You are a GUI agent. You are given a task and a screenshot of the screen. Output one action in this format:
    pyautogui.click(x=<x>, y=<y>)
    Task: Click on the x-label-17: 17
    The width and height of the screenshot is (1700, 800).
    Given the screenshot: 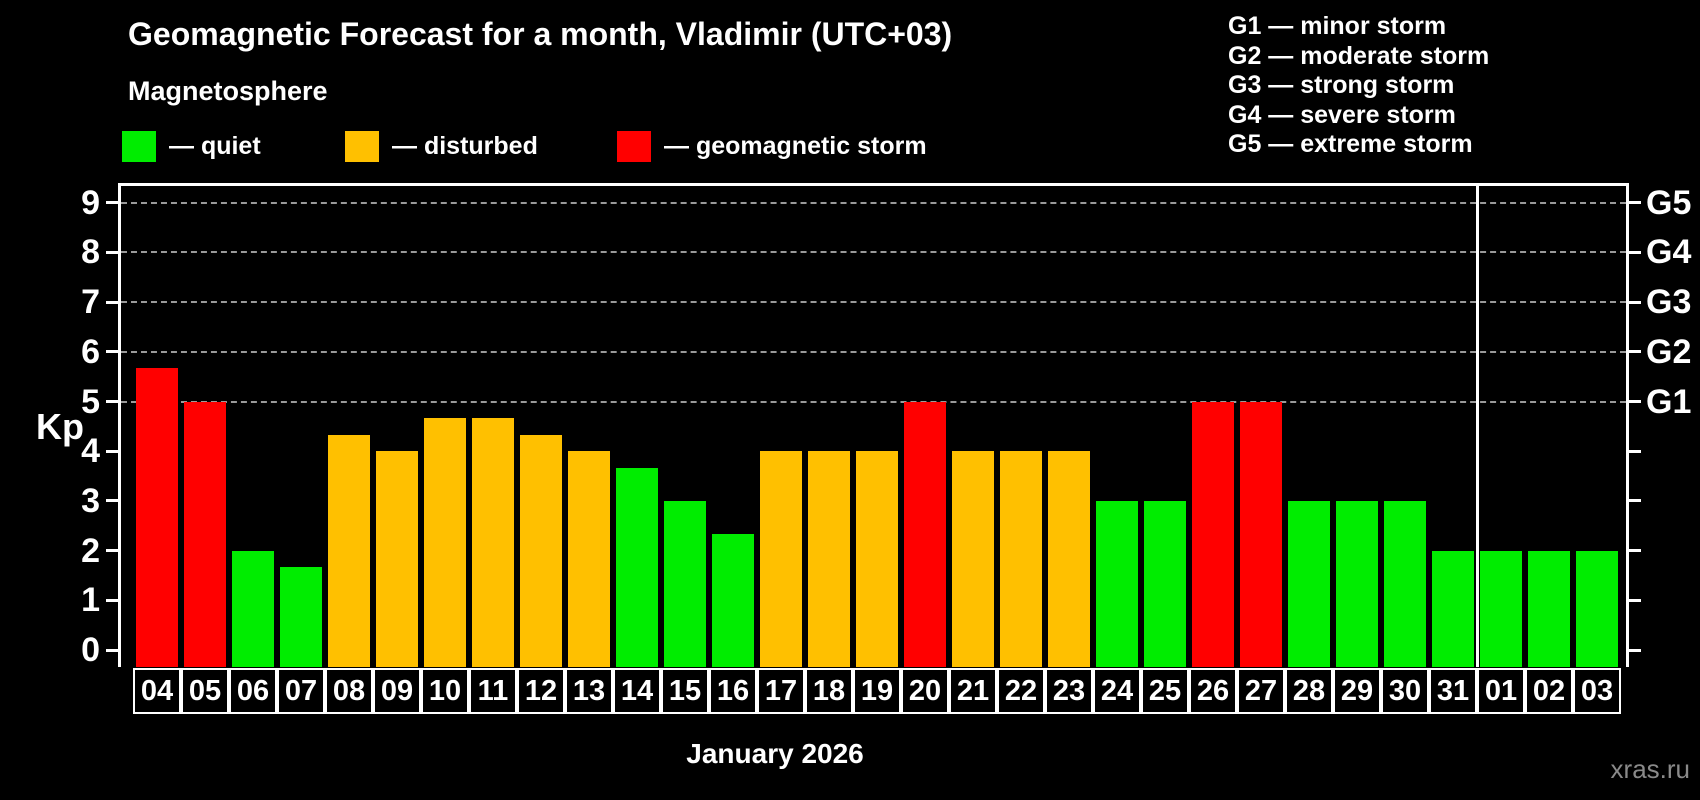 What is the action you would take?
    pyautogui.click(x=781, y=691)
    